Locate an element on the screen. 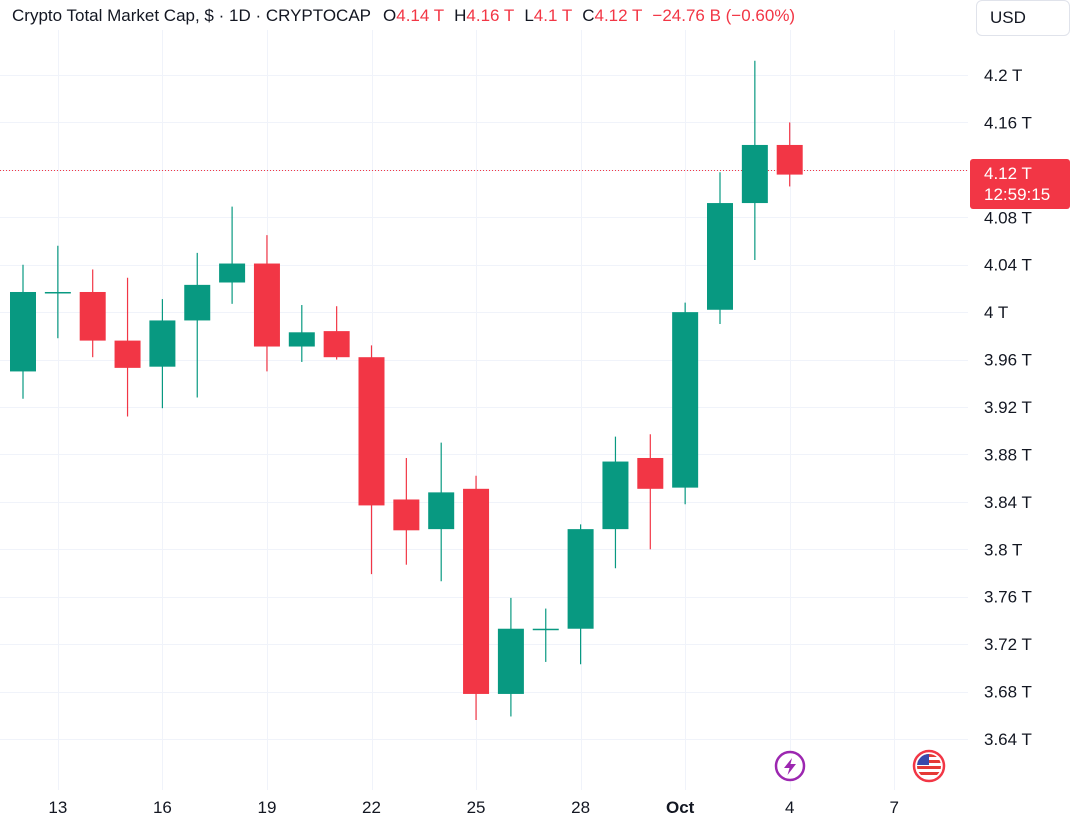 This screenshot has height=834, width=1074. time-tick-label: 28 is located at coordinates (580, 807).